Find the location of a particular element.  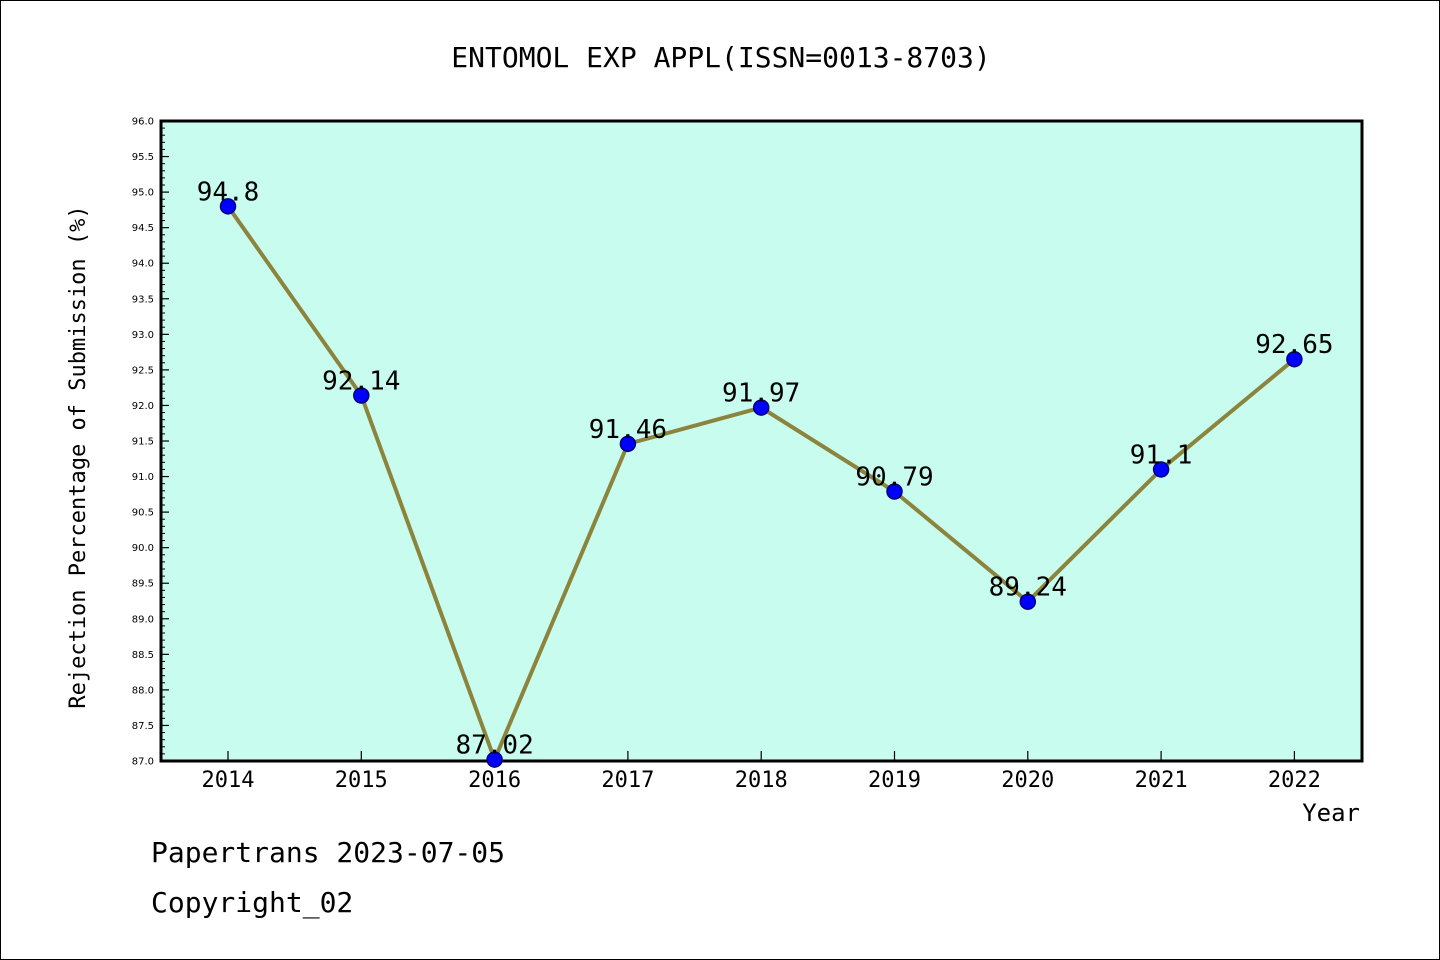

y-tick-label: 93.5 is located at coordinates (143, 299).